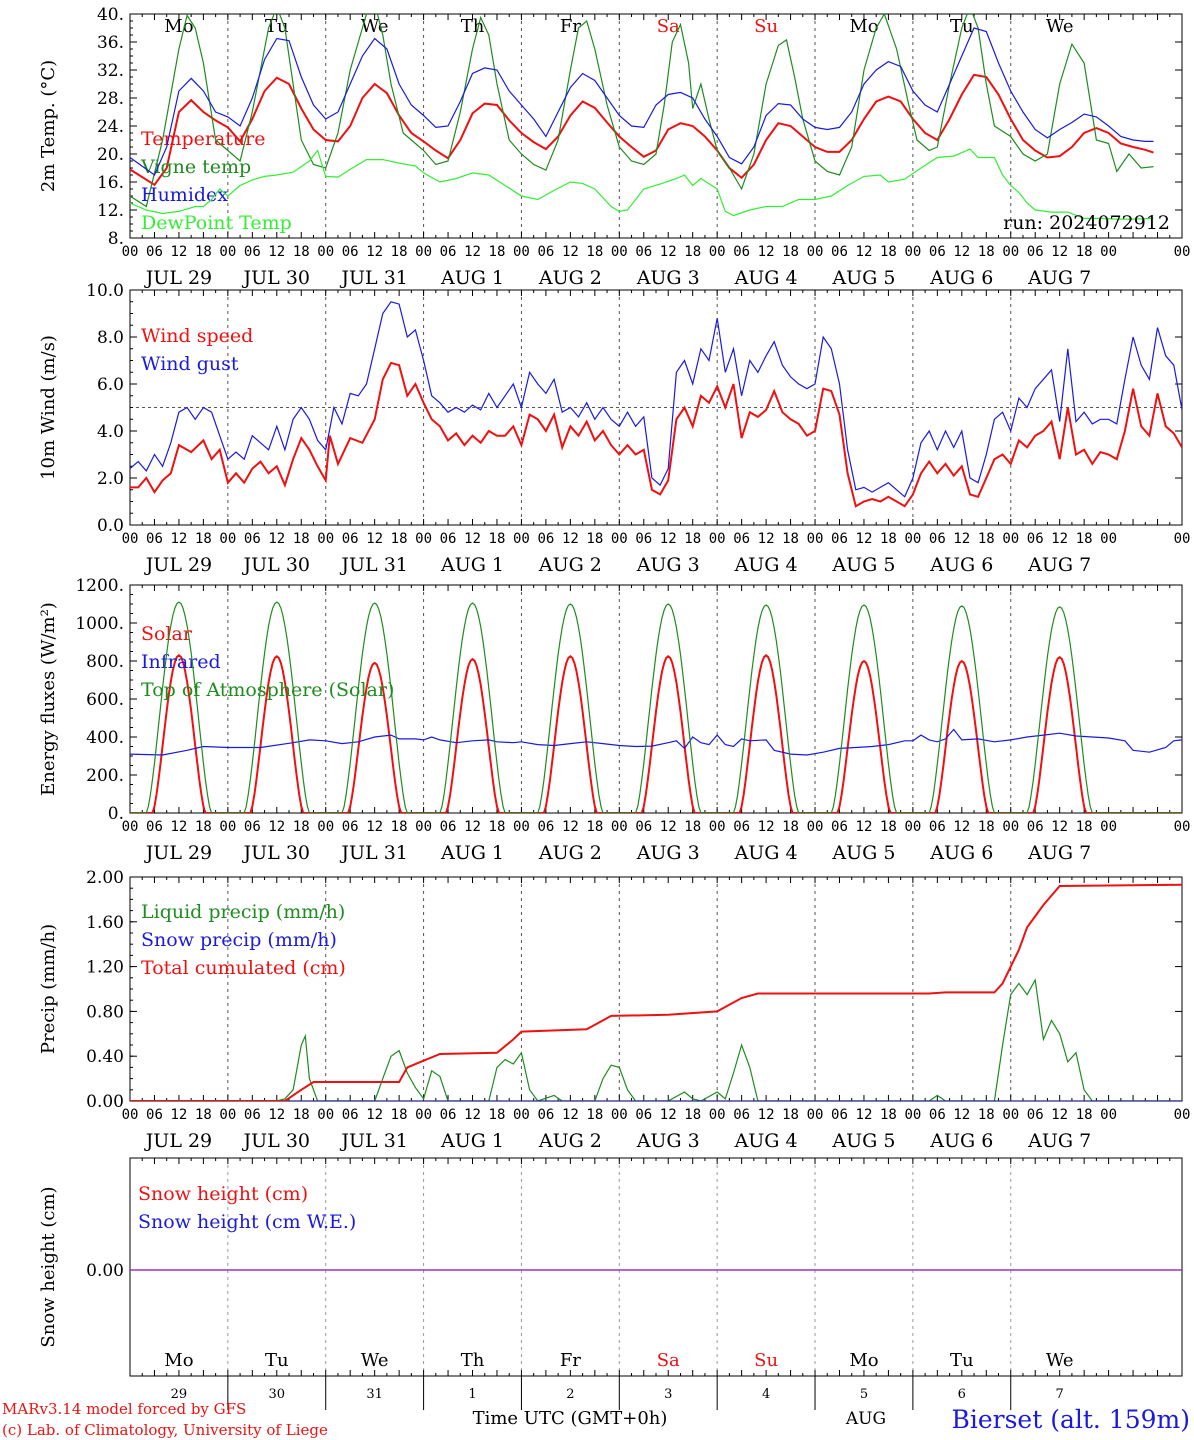 The image size is (1194, 1440). Describe the element at coordinates (110, 127) in the screenshot. I see `y-tick-label: 24.` at that location.